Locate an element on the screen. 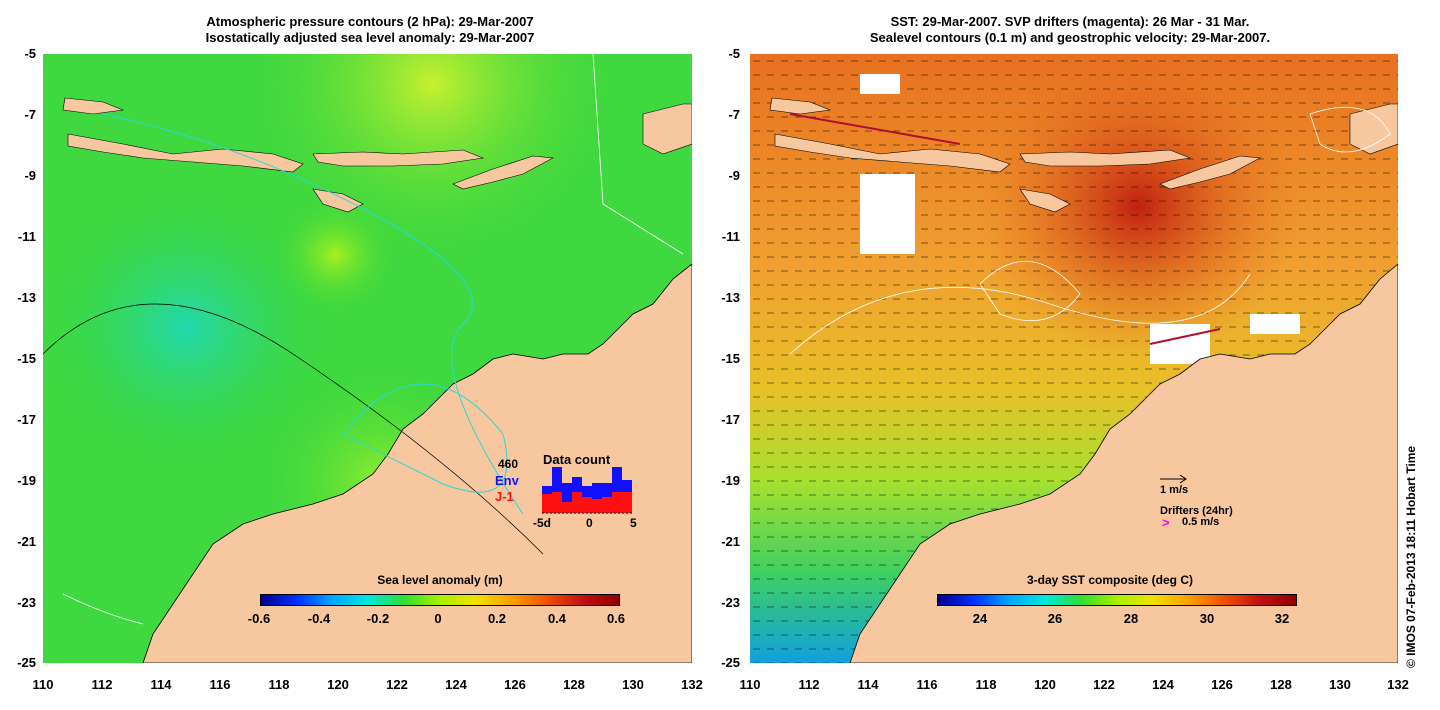  drifter-arrow-icon: > is located at coordinates (1166, 522).